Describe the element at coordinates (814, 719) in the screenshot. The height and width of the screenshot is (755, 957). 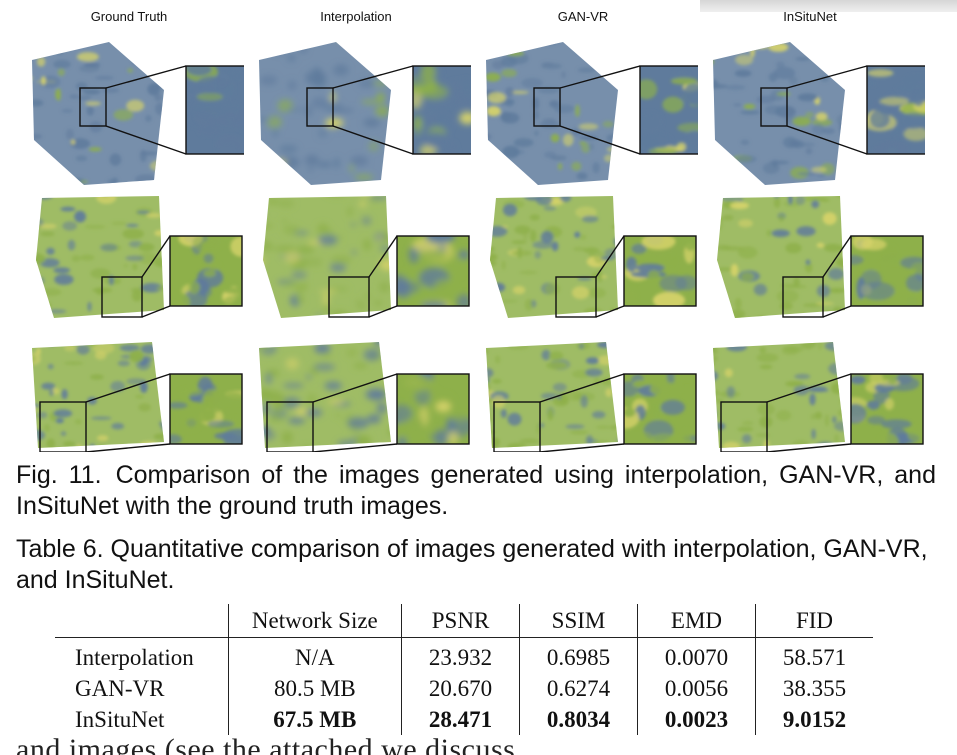
I see `cell-fid: 9.0152` at that location.